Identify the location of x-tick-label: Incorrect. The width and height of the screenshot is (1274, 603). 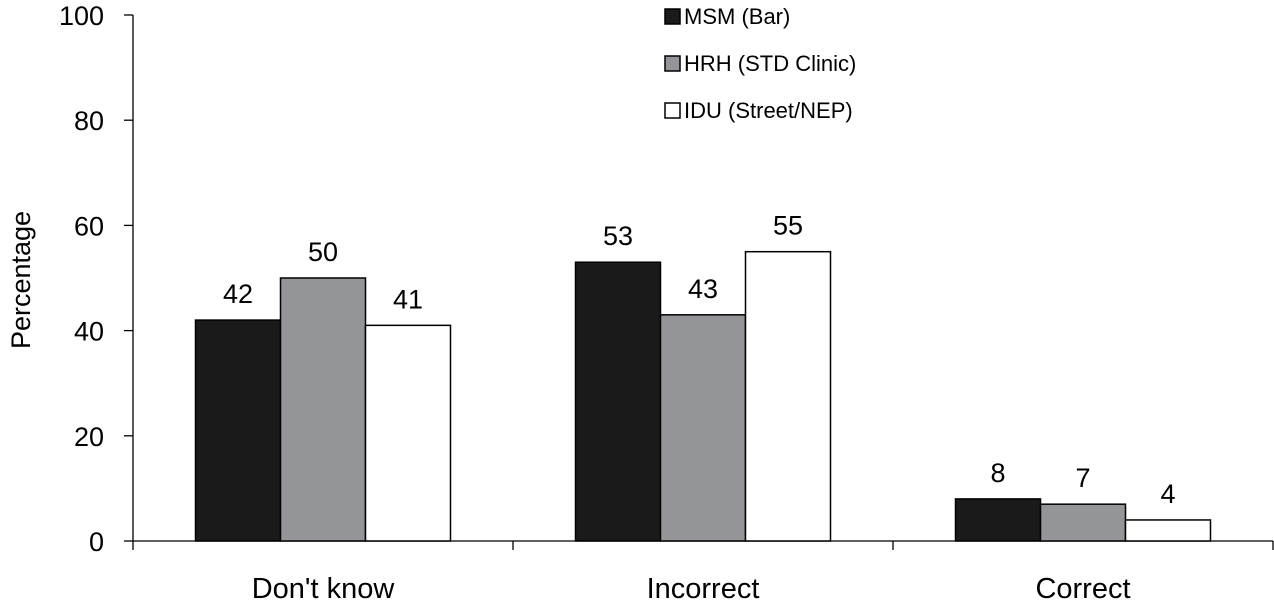
(703, 588).